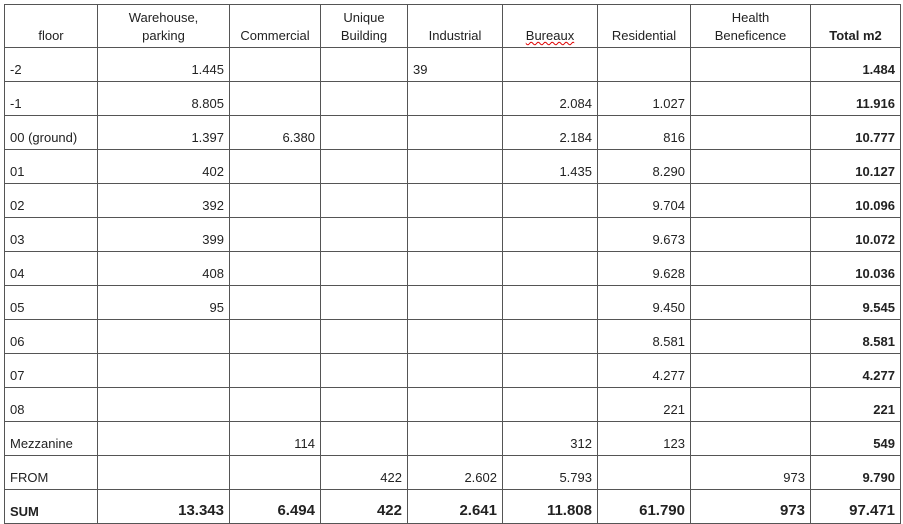  I want to click on table-cell: 549, so click(855, 438).